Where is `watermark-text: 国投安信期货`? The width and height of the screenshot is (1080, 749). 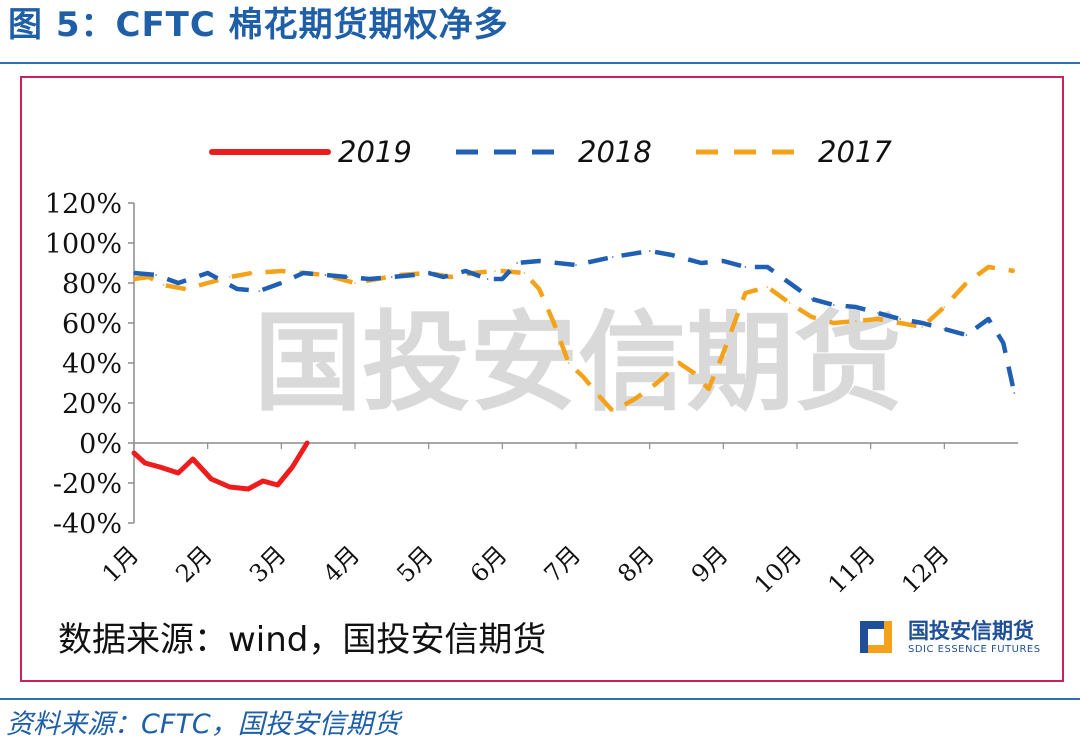 watermark-text: 国投安信期货 is located at coordinates (578, 363).